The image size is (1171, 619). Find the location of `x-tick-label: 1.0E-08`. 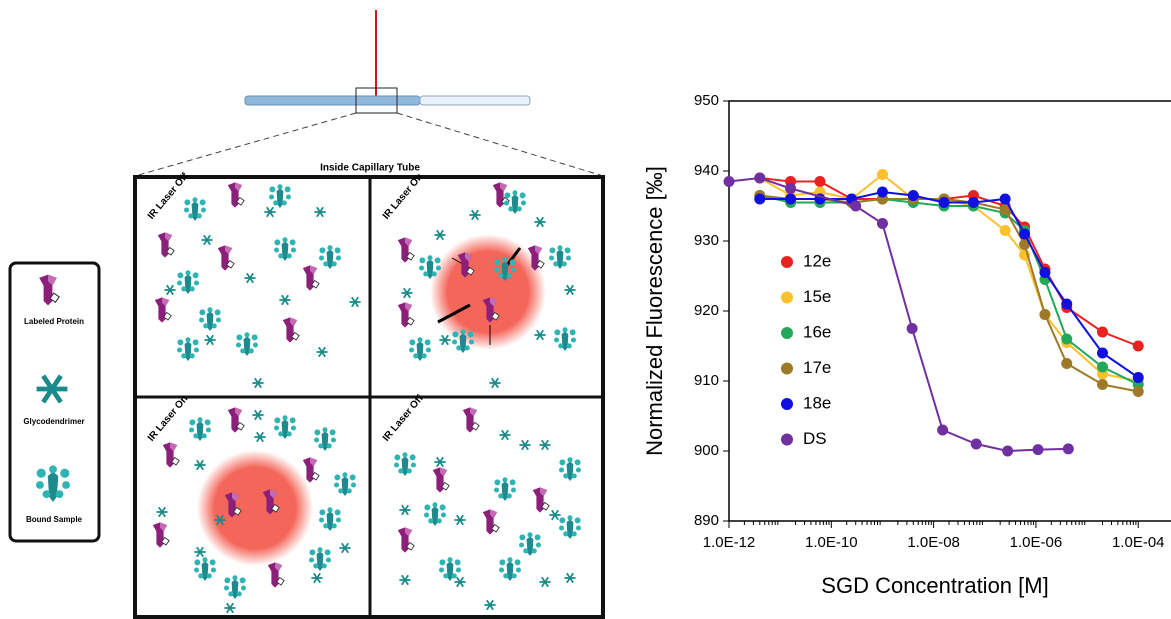

x-tick-label: 1.0E-08 is located at coordinates (933, 542).